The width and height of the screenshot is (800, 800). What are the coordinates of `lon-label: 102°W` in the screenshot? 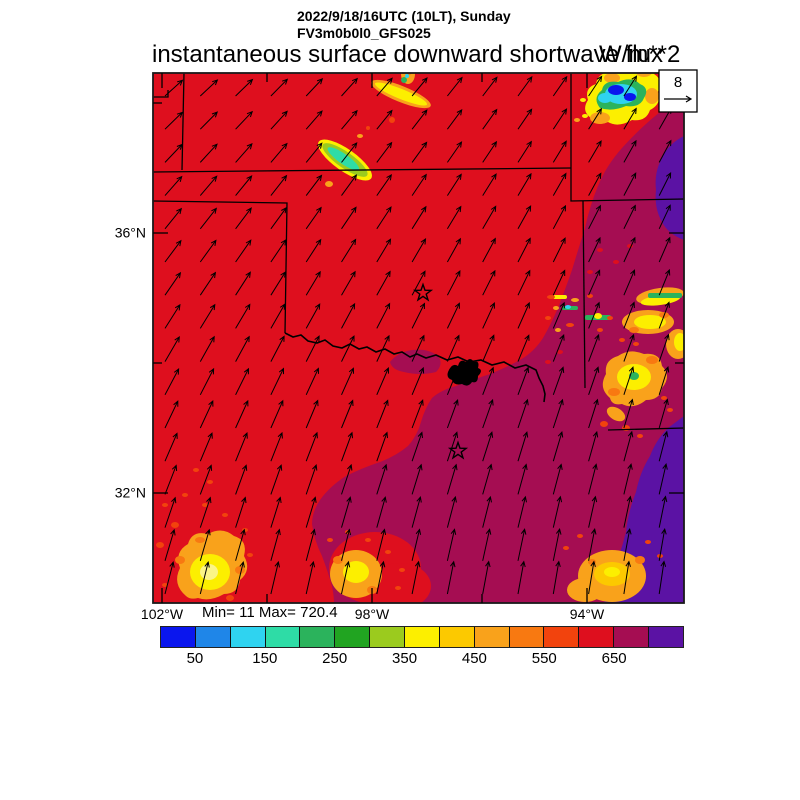 It's located at (162, 614).